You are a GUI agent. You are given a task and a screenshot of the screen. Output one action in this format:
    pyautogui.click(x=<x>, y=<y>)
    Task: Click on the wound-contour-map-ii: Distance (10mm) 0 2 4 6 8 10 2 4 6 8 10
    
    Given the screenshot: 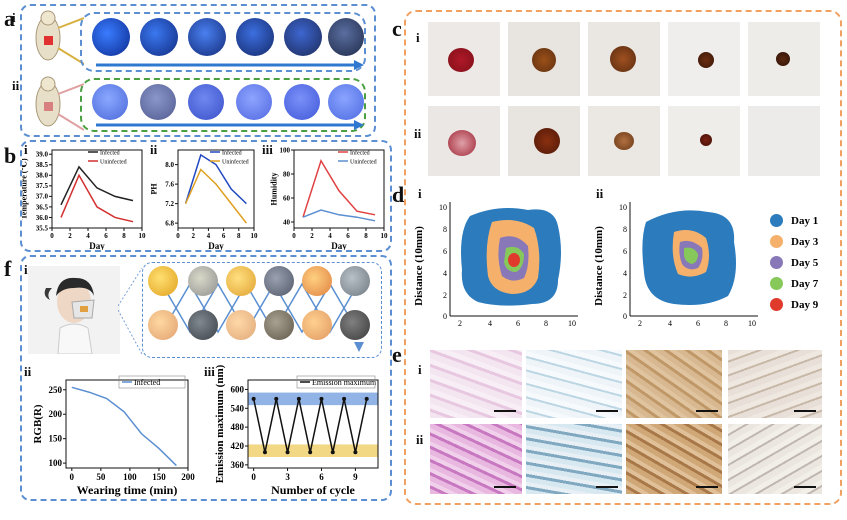 What is the action you would take?
    pyautogui.click(x=675, y=265)
    